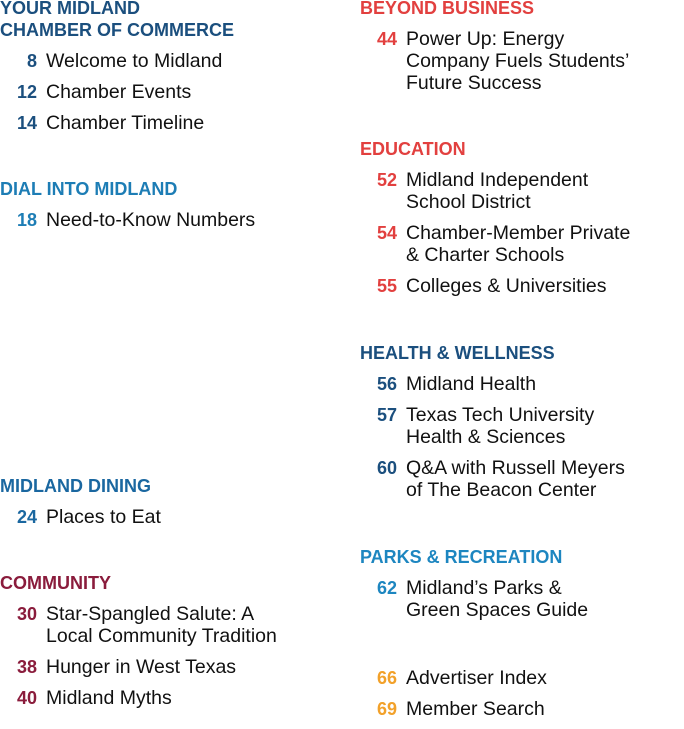 The height and width of the screenshot is (729, 684). I want to click on page-number: 69, so click(386, 709).